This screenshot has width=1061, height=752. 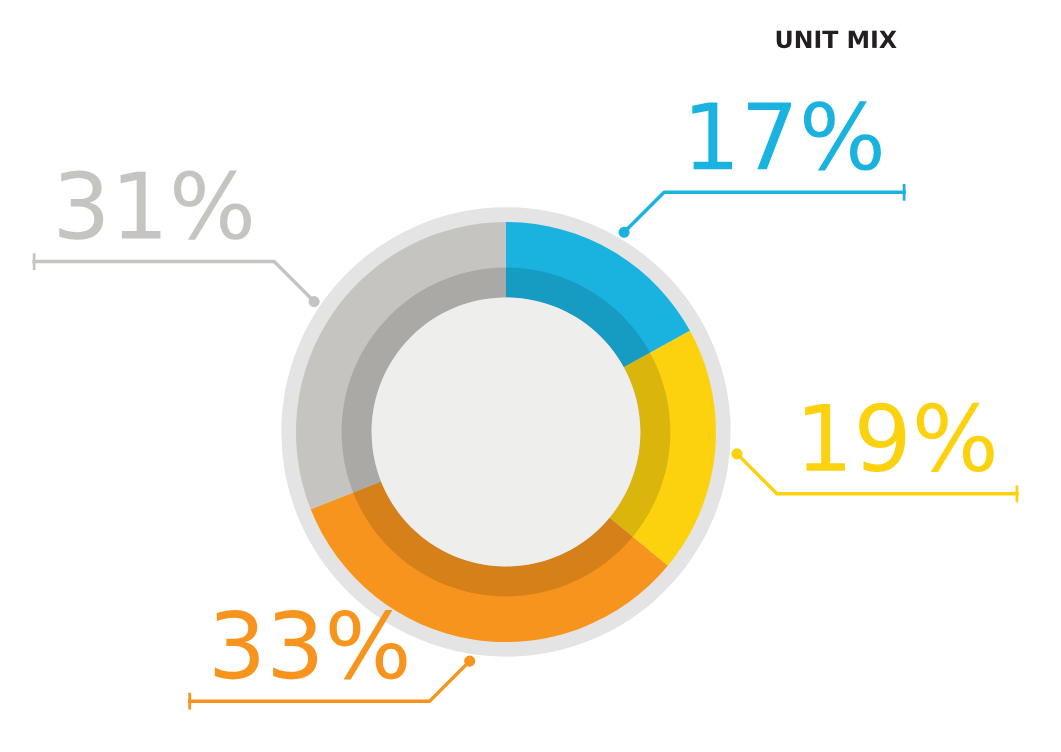 I want to click on data-label: 19%, so click(x=899, y=437).